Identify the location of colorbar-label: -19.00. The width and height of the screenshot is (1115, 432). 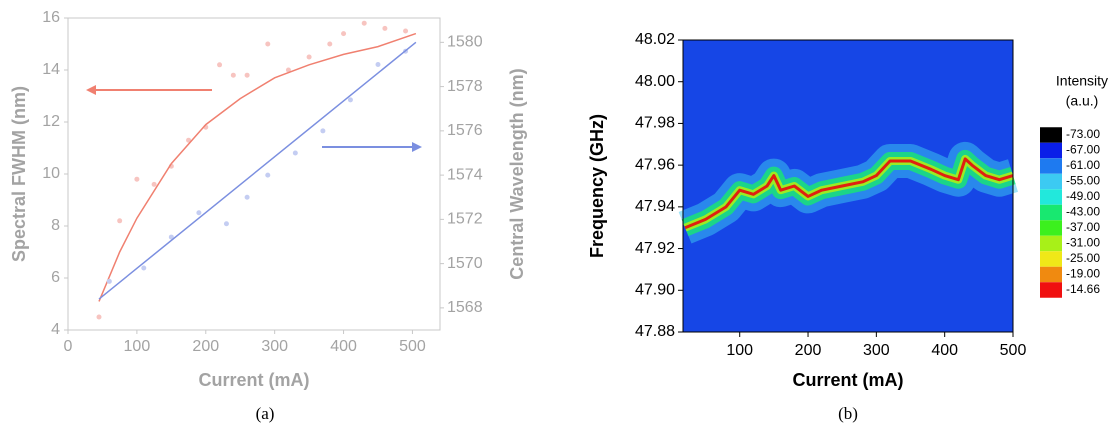
(1083, 274).